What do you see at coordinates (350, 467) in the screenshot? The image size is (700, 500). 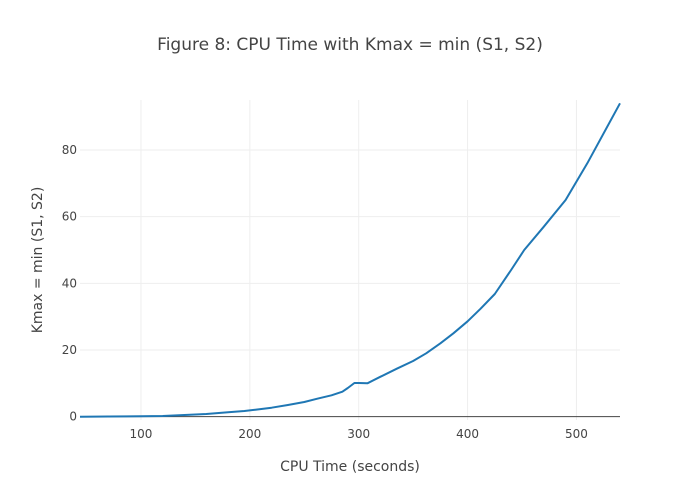 I see `x-axis-title: CPU Time (seconds)` at bounding box center [350, 467].